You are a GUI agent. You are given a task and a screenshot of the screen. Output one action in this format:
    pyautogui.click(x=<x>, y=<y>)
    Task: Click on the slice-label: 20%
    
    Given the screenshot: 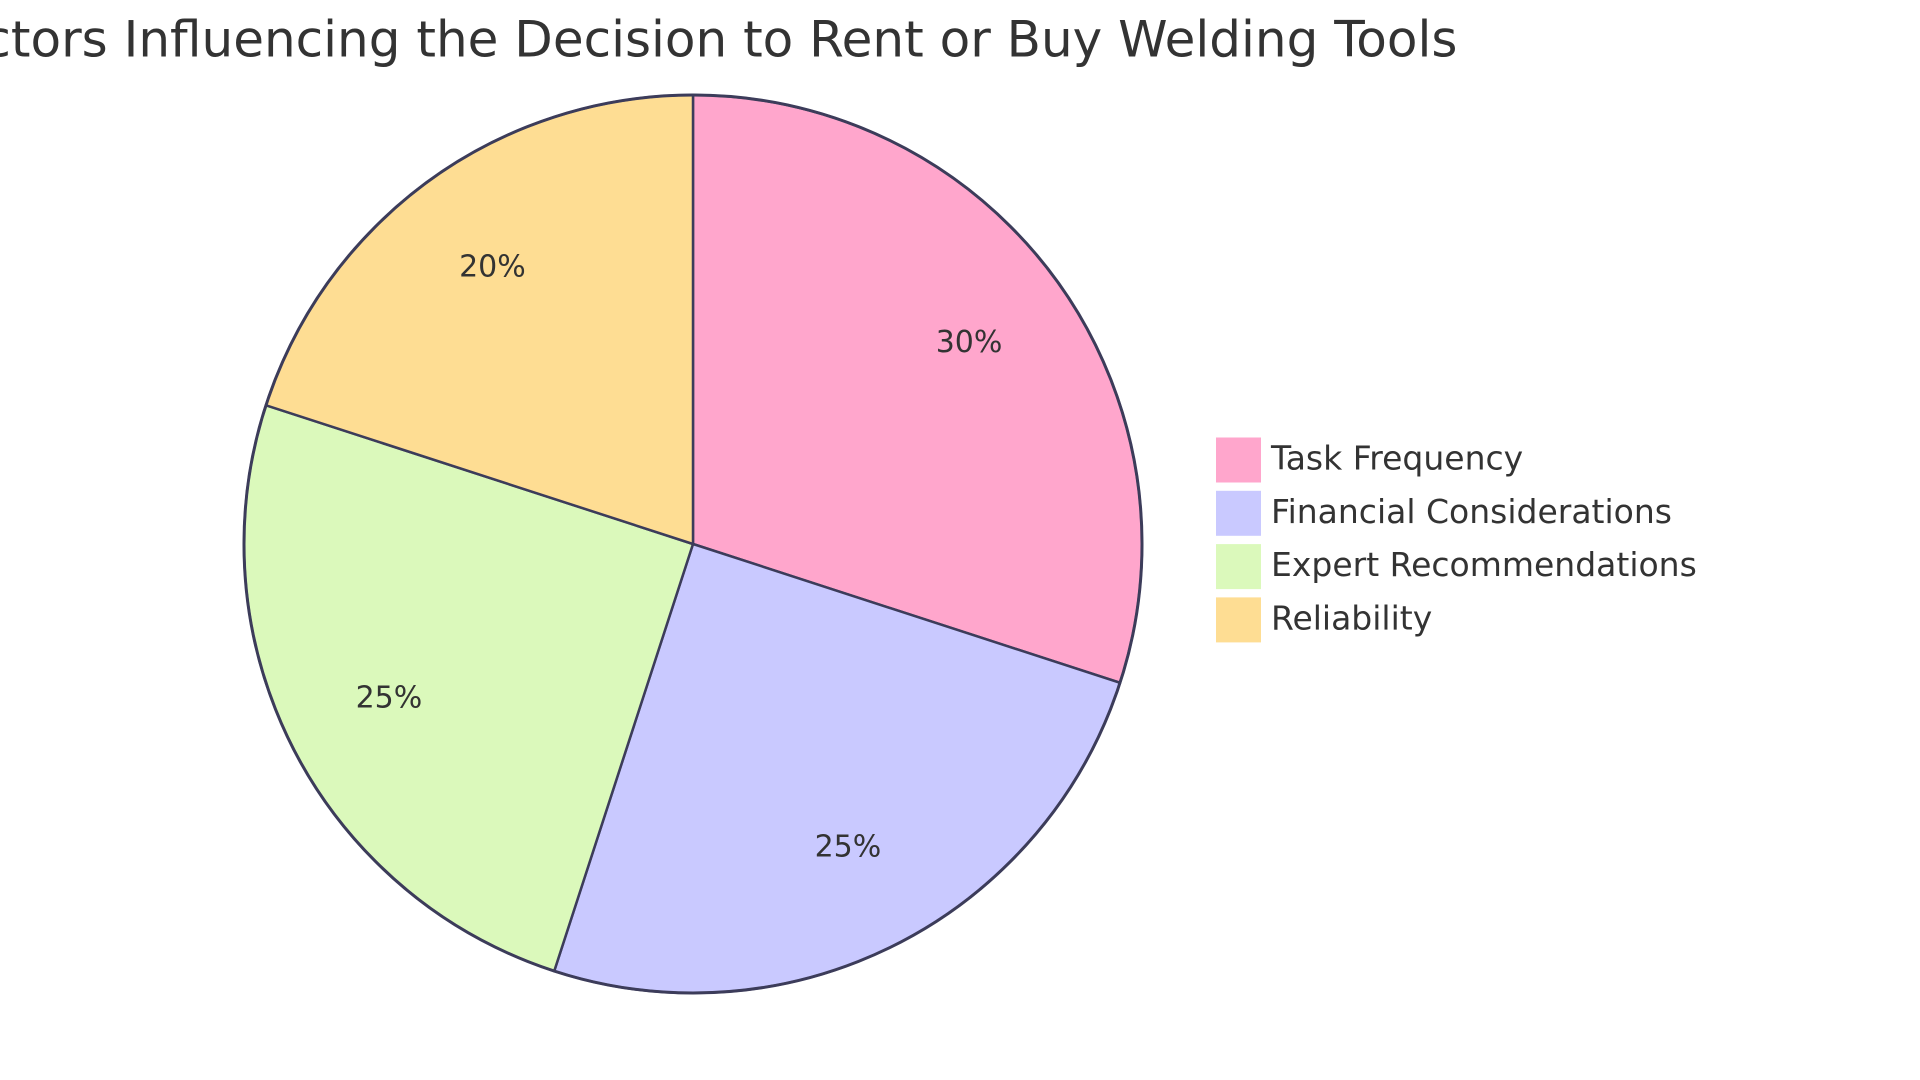 What is the action you would take?
    pyautogui.click(x=492, y=266)
    